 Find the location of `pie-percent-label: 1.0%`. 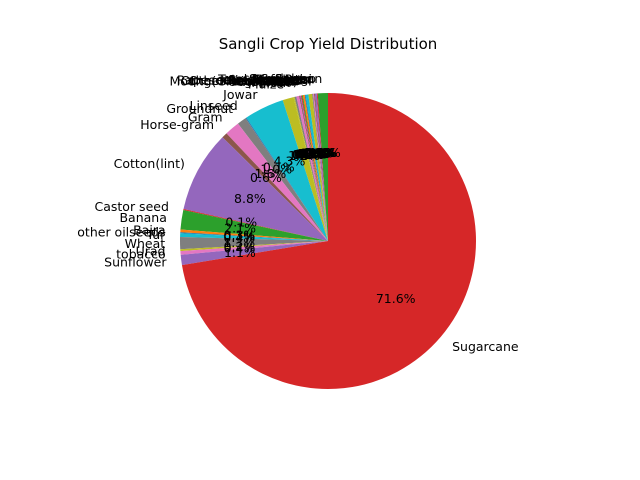

pie-percent-label: 1.0% is located at coordinates (276, 168).